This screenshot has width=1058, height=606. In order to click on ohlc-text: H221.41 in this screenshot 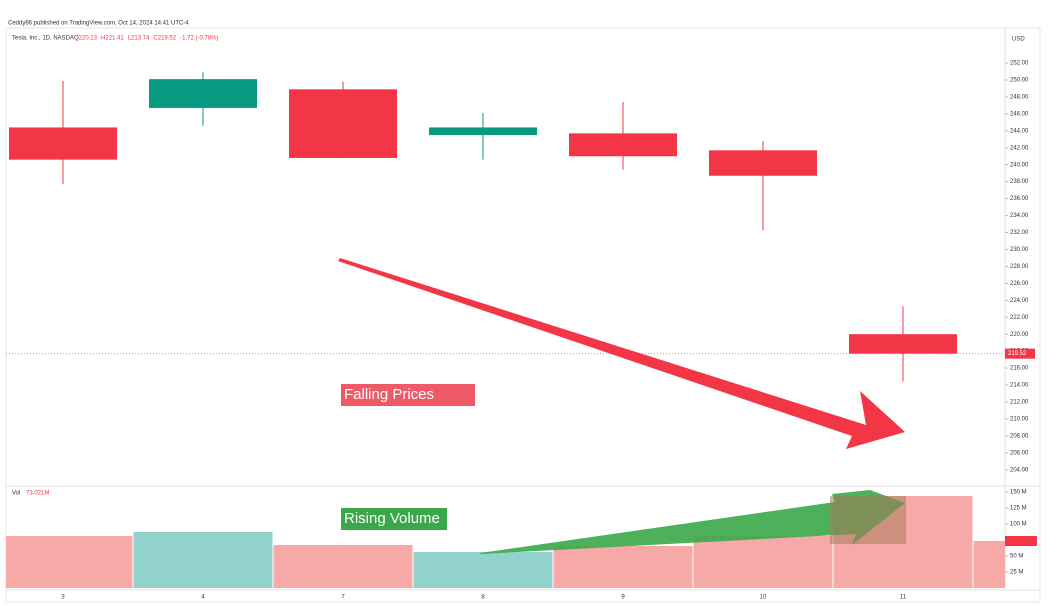, I will do `click(112, 39)`.